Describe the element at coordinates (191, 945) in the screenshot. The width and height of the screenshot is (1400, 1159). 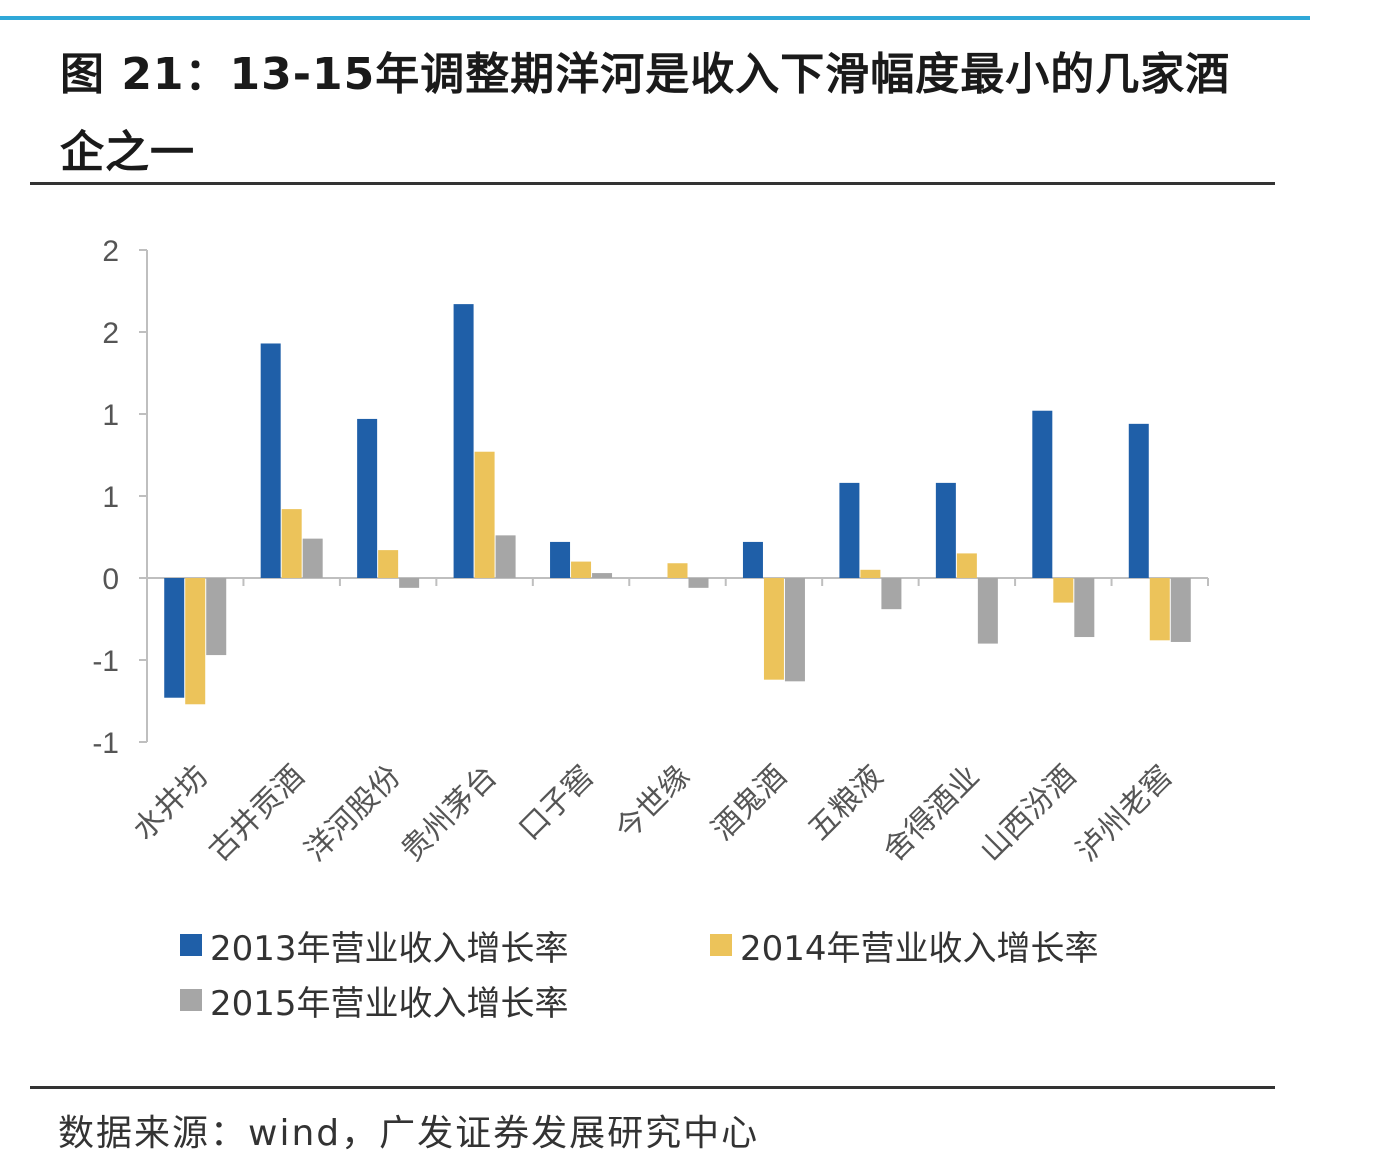
I see `legend-swatch-2013` at that location.